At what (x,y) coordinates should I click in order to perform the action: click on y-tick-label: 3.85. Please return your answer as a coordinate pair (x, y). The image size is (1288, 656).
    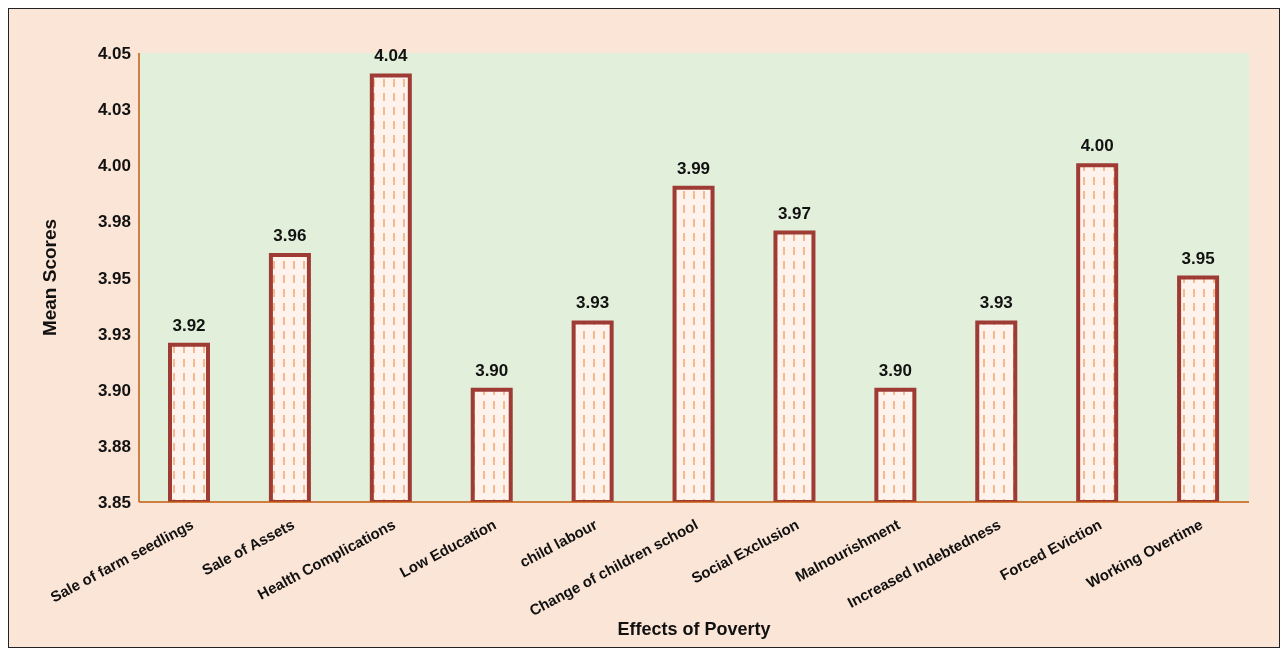
    Looking at the image, I should click on (114, 503).